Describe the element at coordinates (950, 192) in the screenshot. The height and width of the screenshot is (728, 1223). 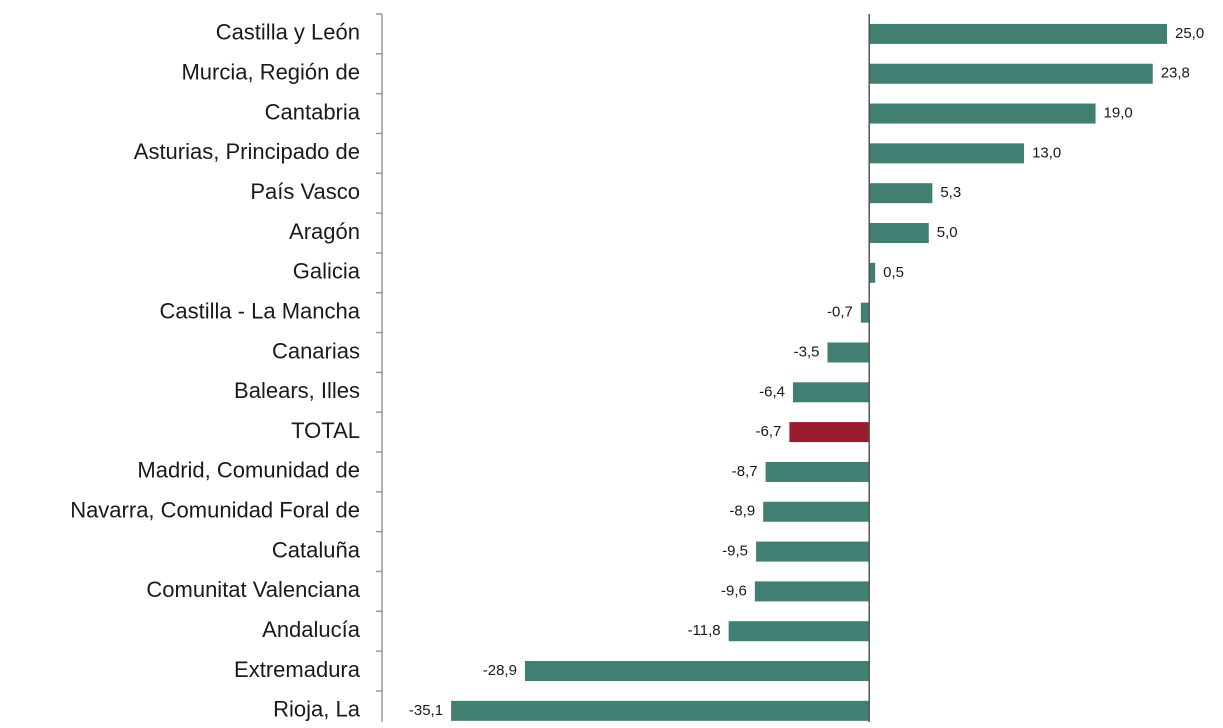
I see `value-label: 5,3` at that location.